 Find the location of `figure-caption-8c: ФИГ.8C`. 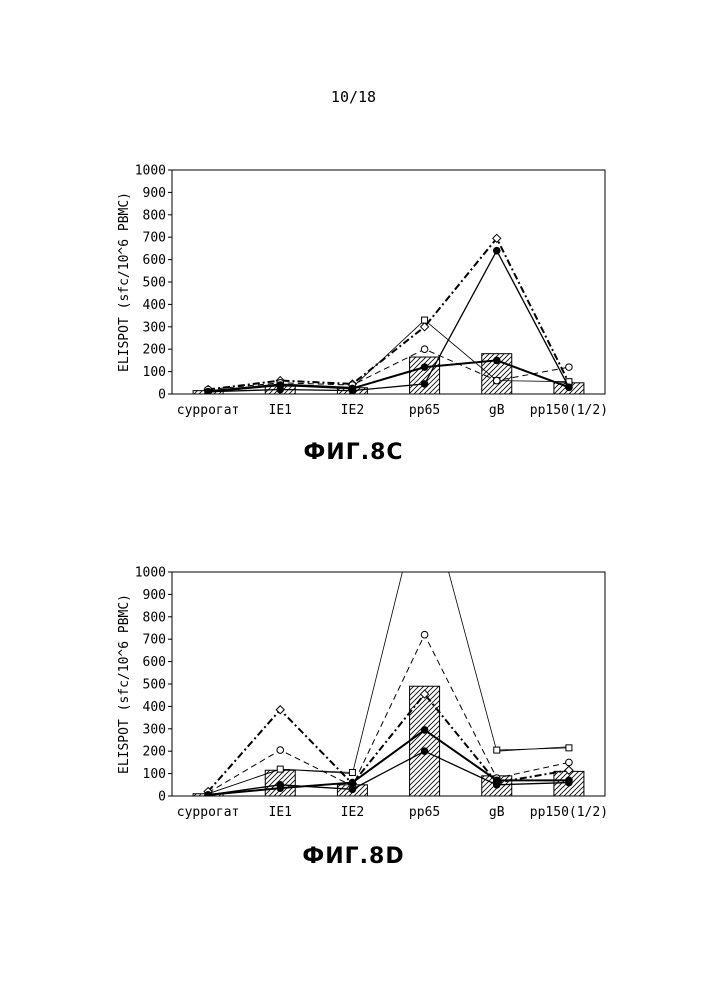

figure-caption-8c: ФИГ.8C is located at coordinates (353, 452).